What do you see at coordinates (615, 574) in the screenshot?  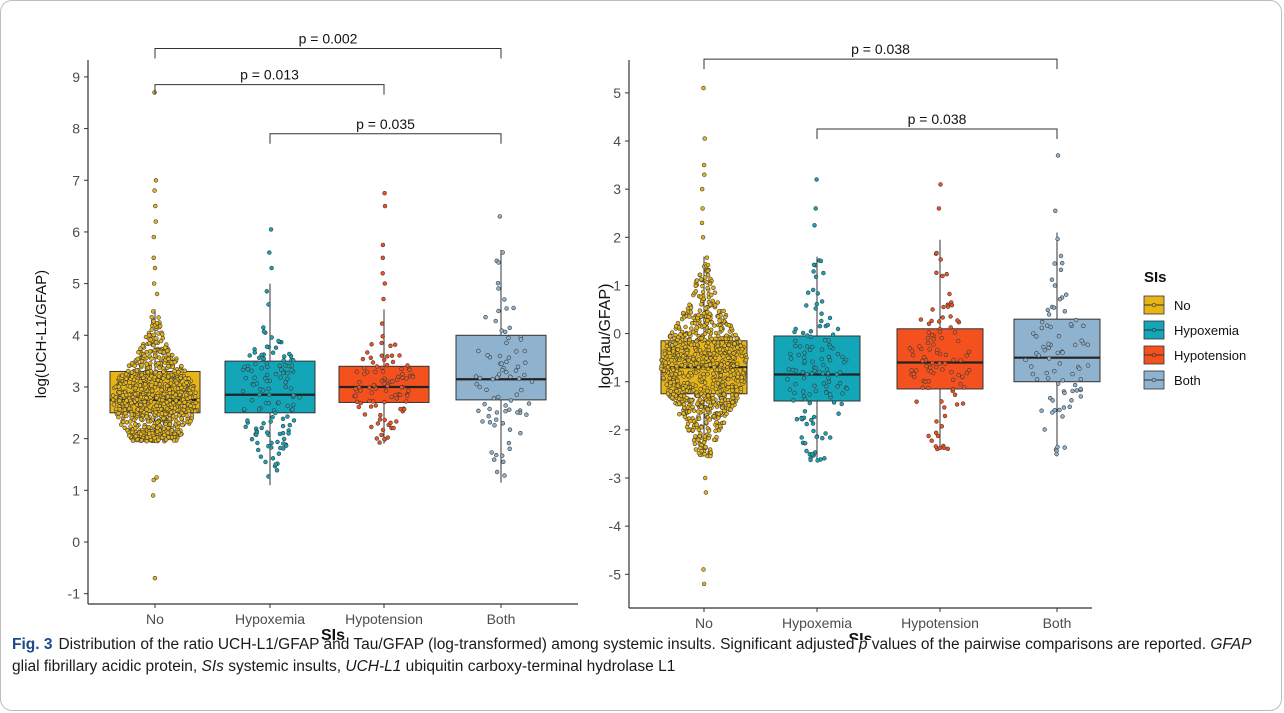 I see `y-tick-label: -5` at bounding box center [615, 574].